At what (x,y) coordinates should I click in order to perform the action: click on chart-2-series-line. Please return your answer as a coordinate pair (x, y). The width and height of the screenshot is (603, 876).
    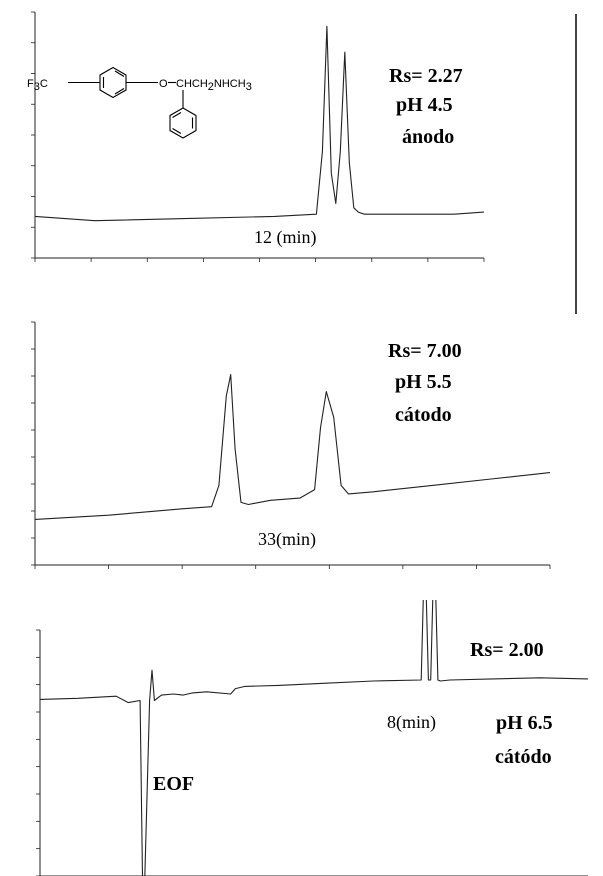
    Looking at the image, I should click on (292, 447).